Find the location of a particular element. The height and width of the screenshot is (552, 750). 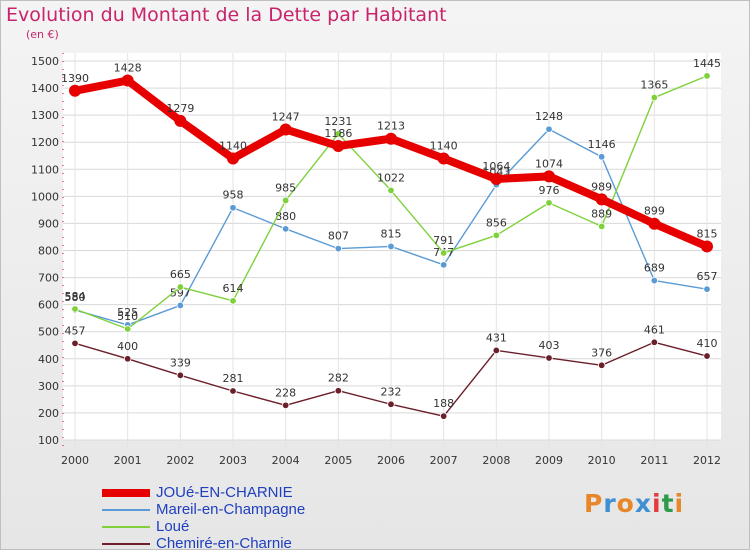

data-label: 188 is located at coordinates (443, 403).